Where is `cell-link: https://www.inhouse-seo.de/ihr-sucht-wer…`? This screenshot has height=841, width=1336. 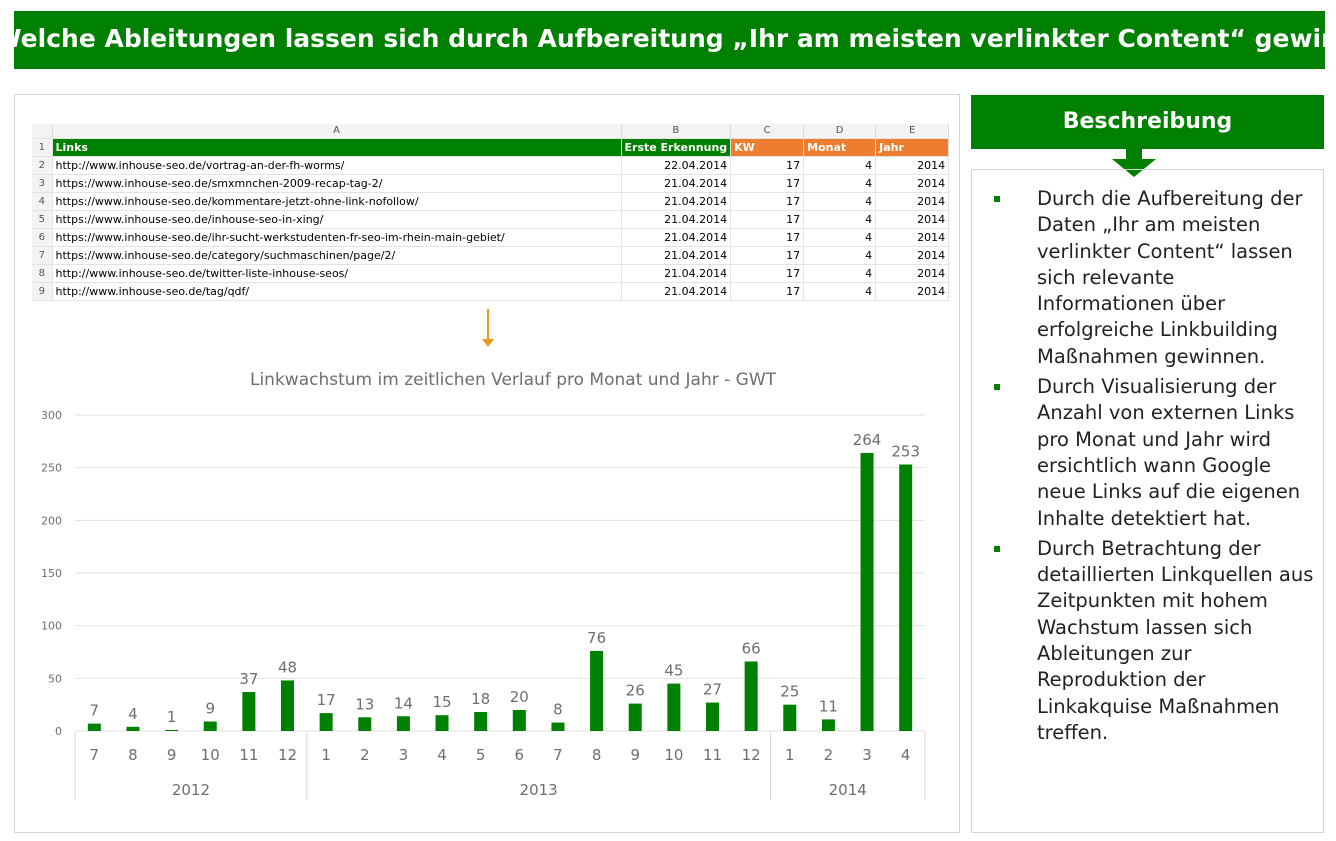 cell-link: https://www.inhouse-seo.de/ihr-sucht-wer… is located at coordinates (337, 237).